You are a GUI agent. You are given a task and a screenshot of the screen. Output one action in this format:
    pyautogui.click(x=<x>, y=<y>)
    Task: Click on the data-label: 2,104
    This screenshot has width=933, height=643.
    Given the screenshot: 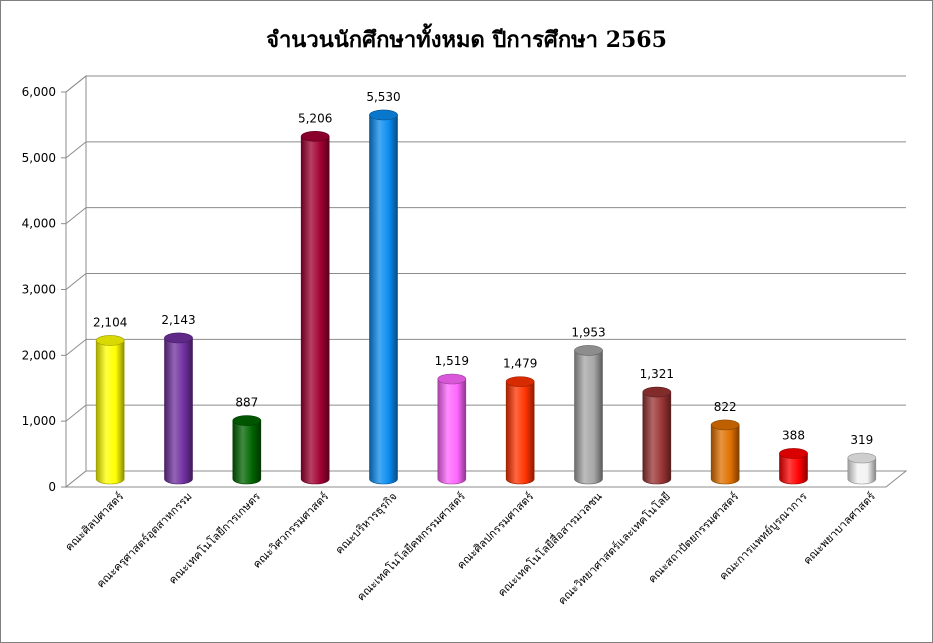 What is the action you would take?
    pyautogui.click(x=110, y=322)
    